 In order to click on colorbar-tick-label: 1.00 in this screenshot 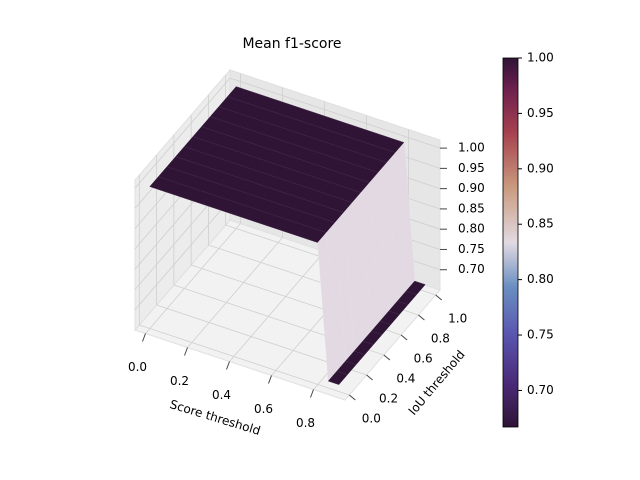, I will do `click(540, 58)`.